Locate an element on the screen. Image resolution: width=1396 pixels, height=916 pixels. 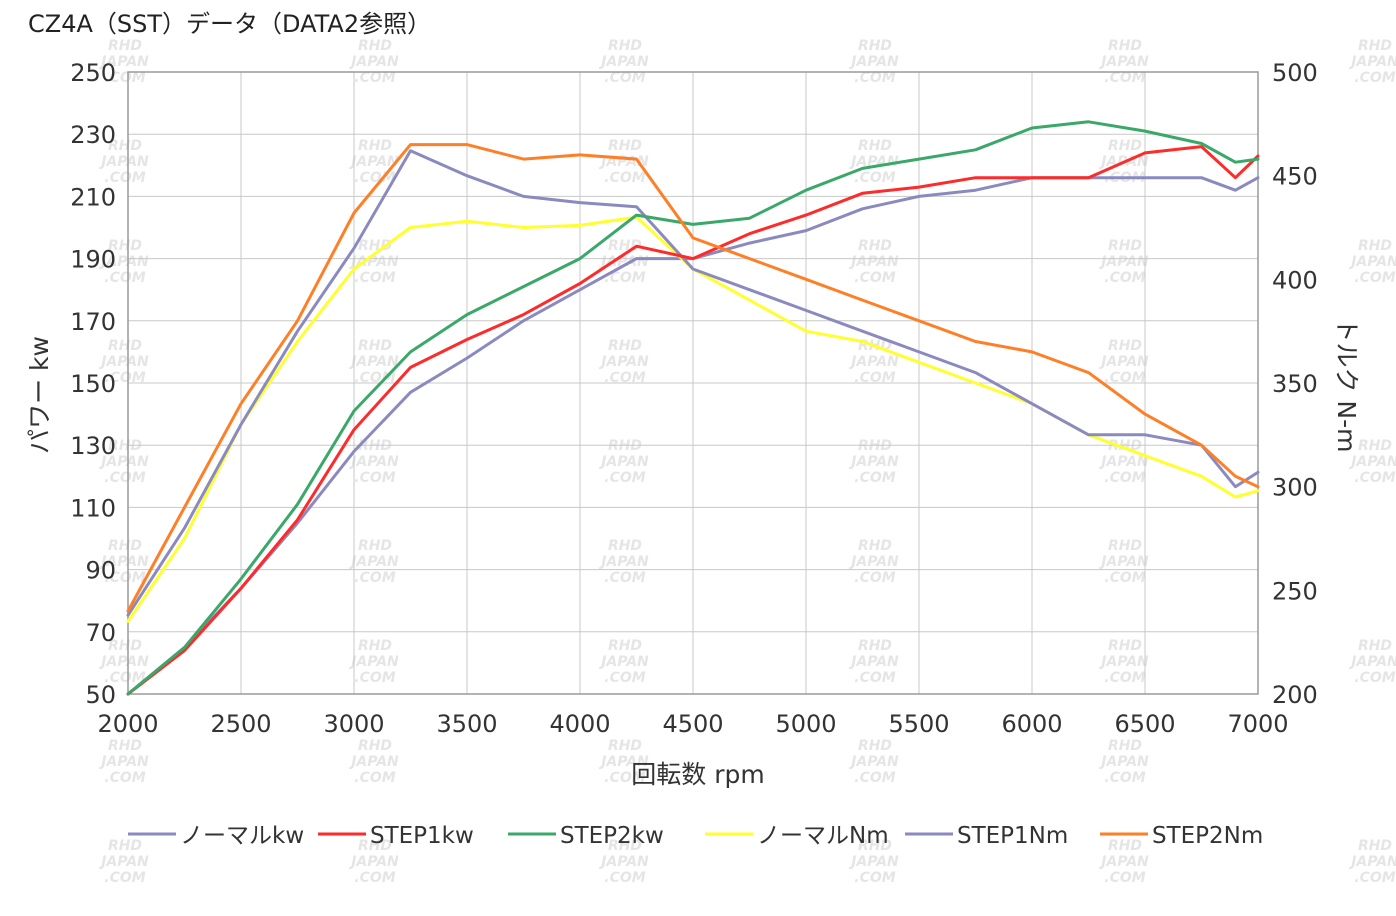
y-left-tick-label: 130 is located at coordinates (93, 446).